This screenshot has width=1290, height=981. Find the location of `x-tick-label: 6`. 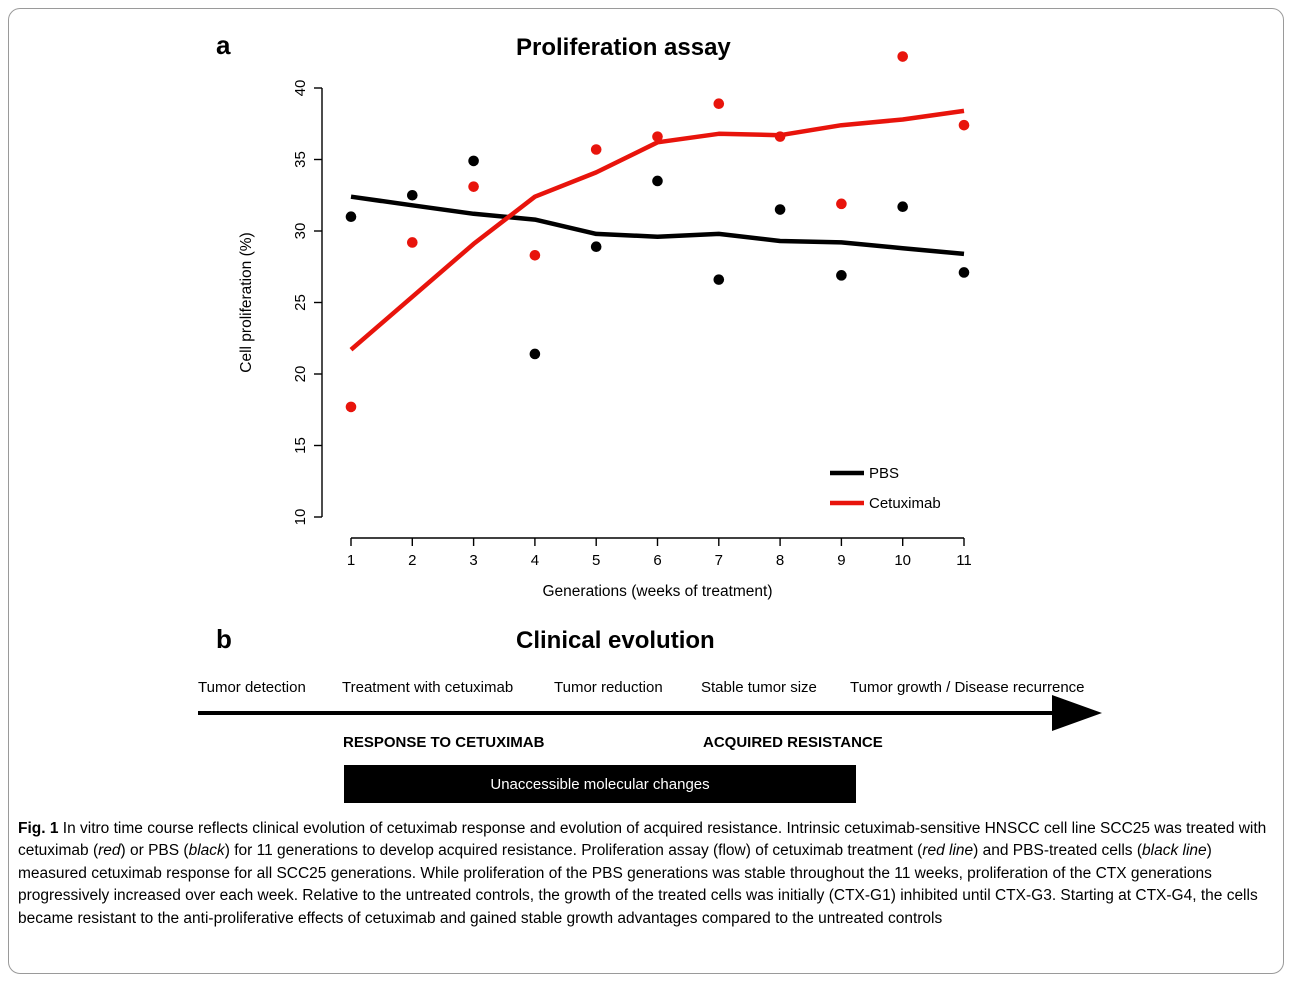

x-tick-label: 6 is located at coordinates (657, 560).